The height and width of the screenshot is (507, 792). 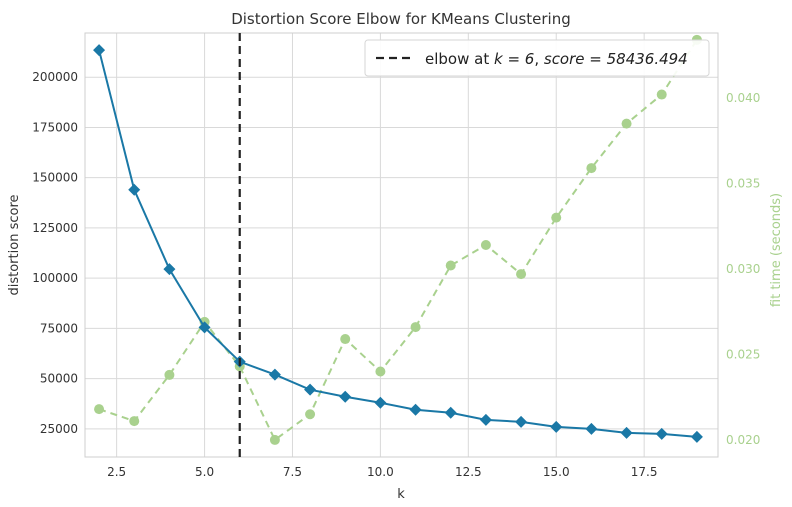 What do you see at coordinates (616, 59) in the screenshot?
I see `legend-score: score = 58436.494` at bounding box center [616, 59].